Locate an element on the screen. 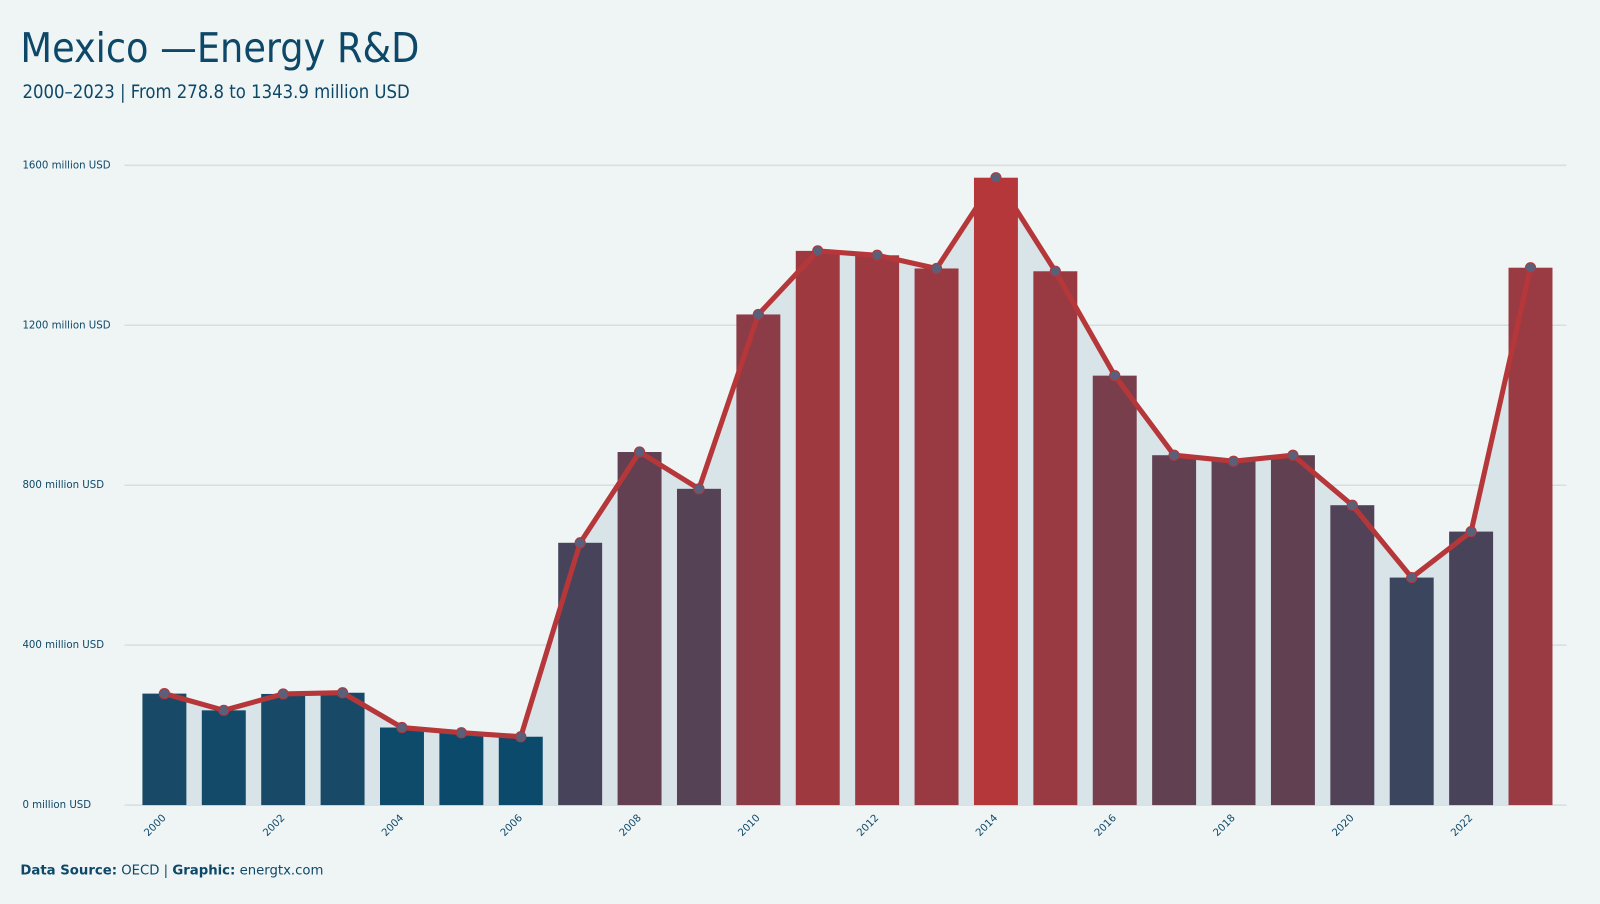 The height and width of the screenshot is (904, 1600). y-tick-label: 1200 million USD is located at coordinates (66, 325).